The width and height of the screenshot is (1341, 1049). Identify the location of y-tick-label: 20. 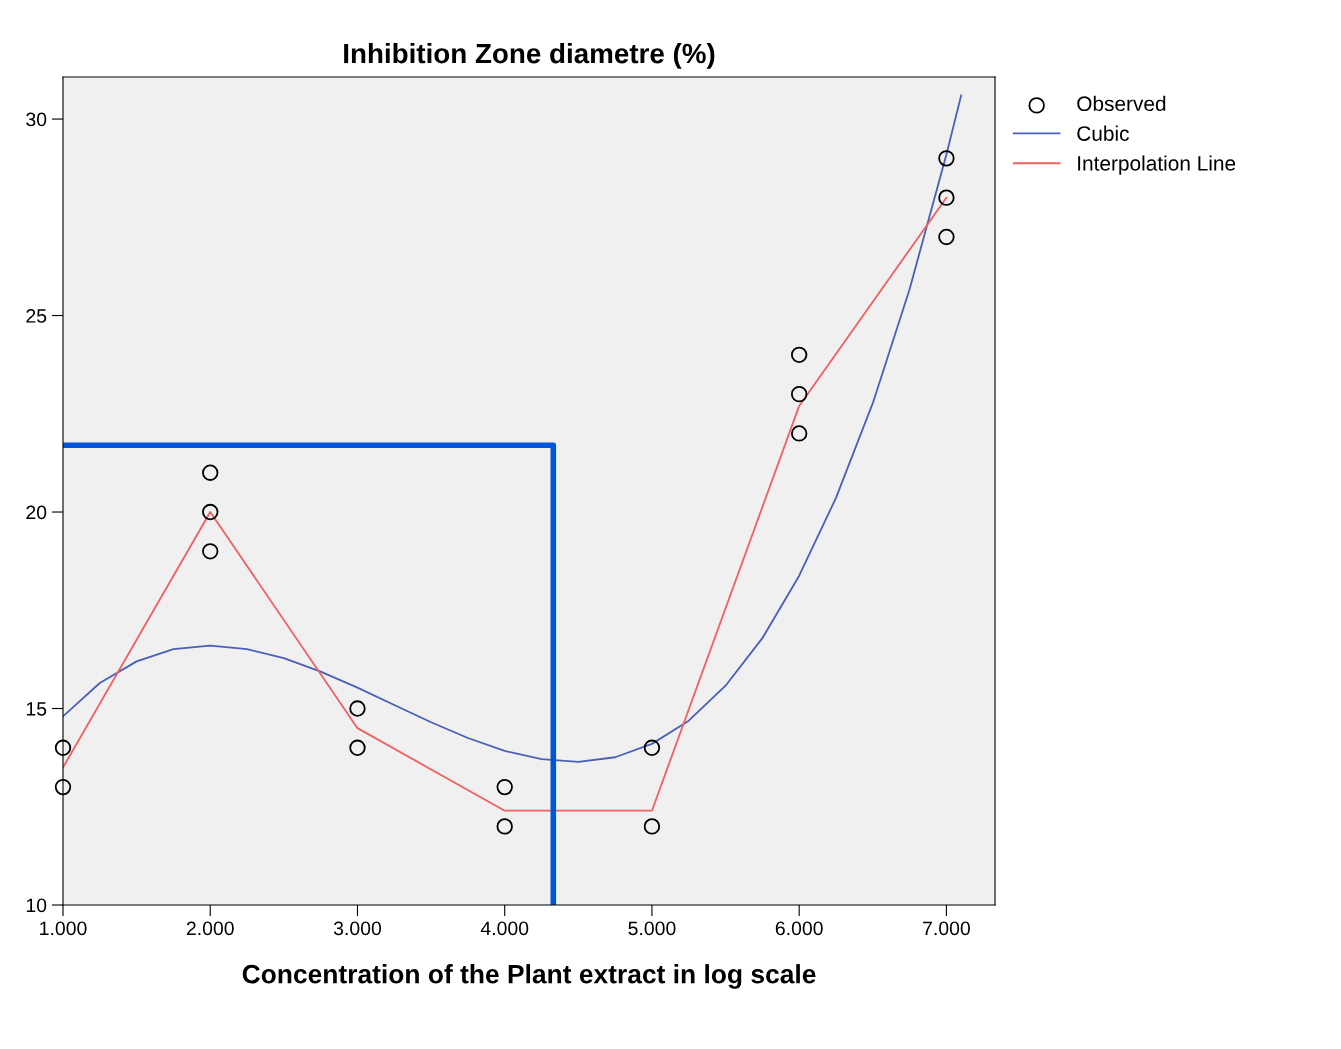
(36, 512).